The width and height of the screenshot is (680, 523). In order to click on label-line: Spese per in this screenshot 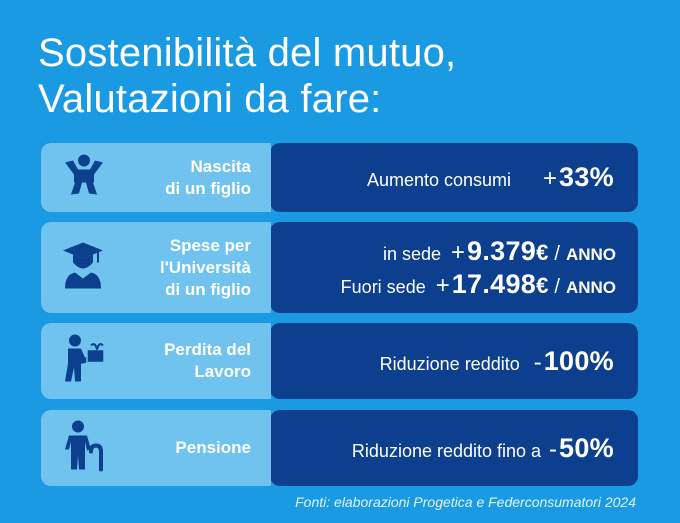, I will do `click(210, 245)`.